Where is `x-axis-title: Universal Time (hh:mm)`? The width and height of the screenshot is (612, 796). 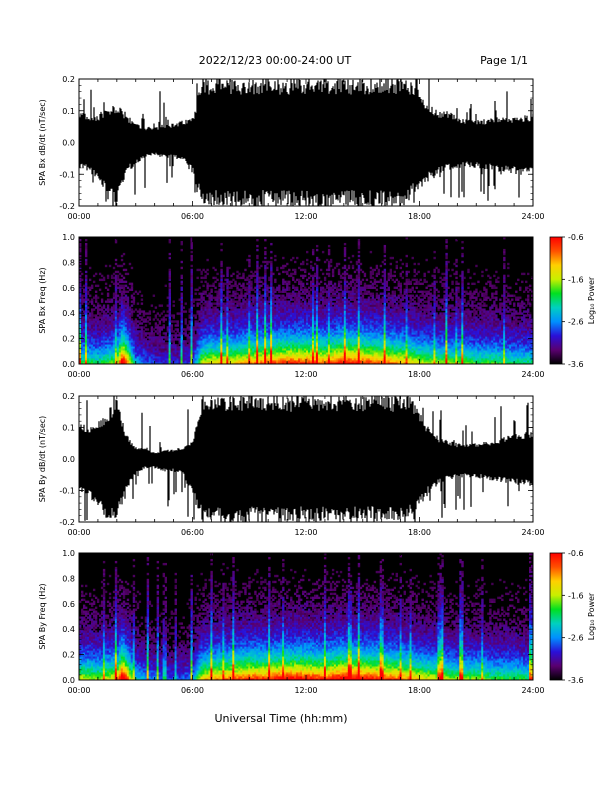
x-axis-title: Universal Time (hh:mm) is located at coordinates (281, 718).